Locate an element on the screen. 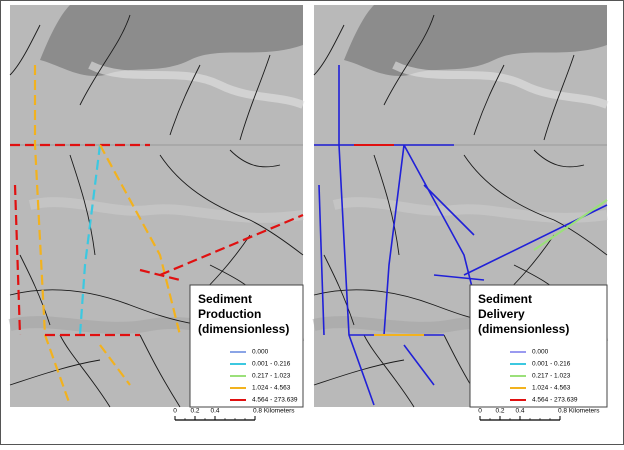  legend-title: Production is located at coordinates (229, 314).